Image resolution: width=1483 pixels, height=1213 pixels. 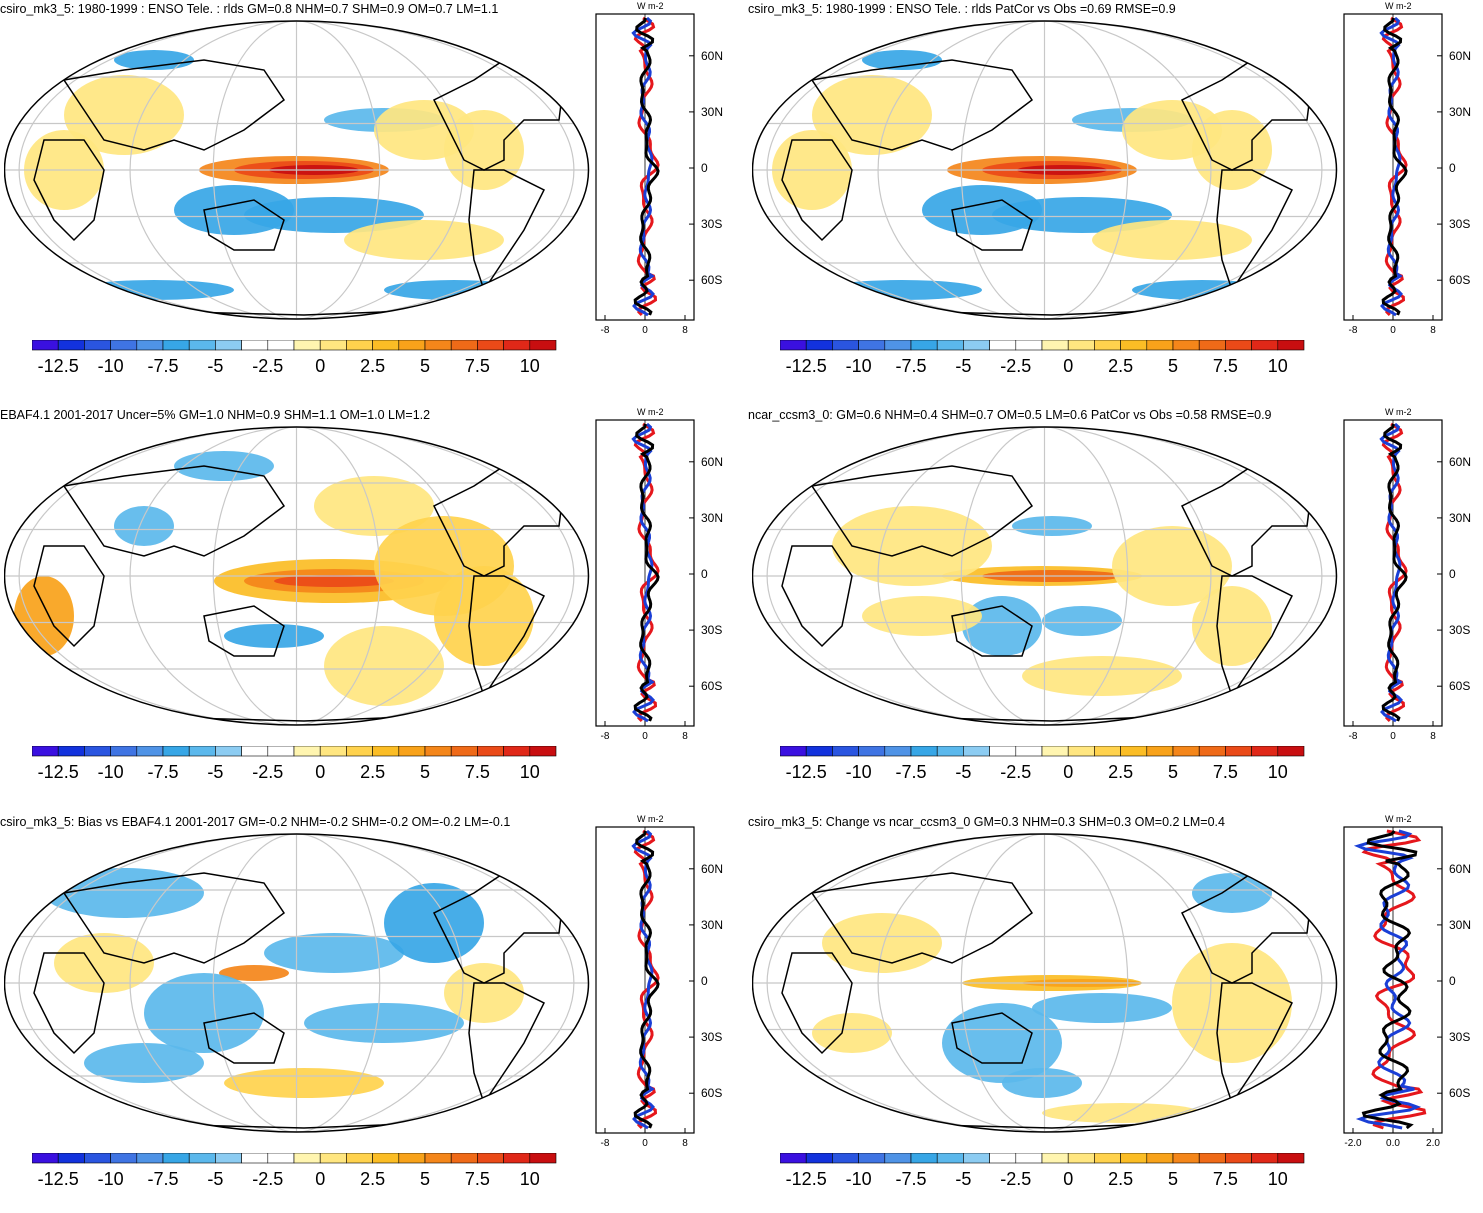 I want to click on zonal-tick-label: 8, so click(x=1433, y=330).